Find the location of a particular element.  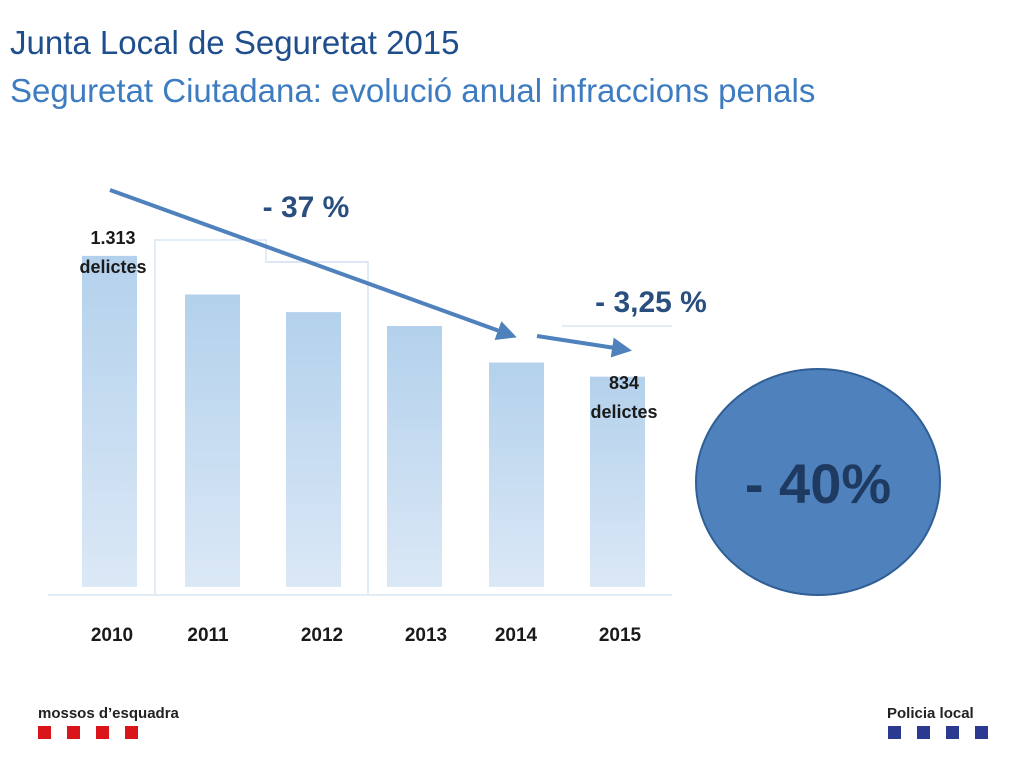

x-tick-label: 2013 is located at coordinates (426, 635).